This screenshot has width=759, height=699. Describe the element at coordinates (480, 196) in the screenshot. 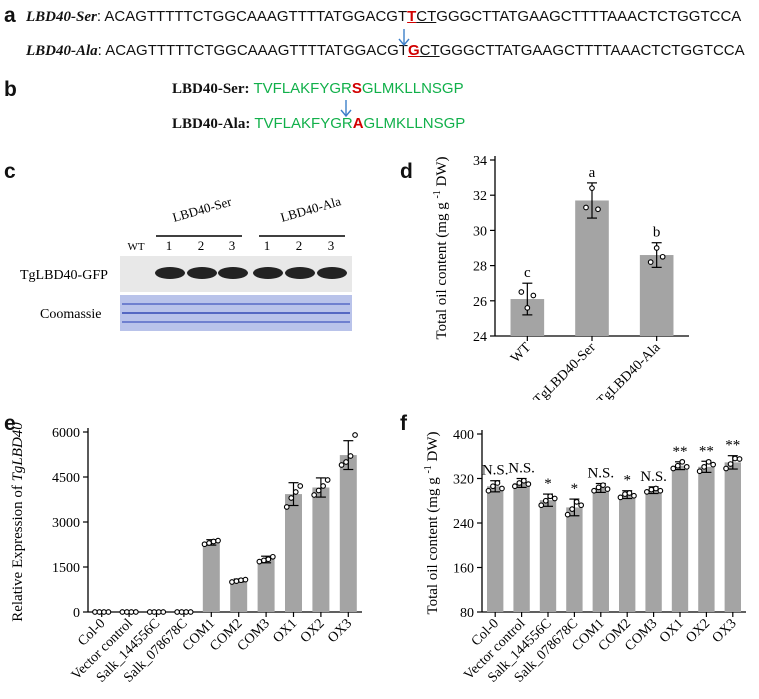

I see `y-tick-label: 32` at that location.